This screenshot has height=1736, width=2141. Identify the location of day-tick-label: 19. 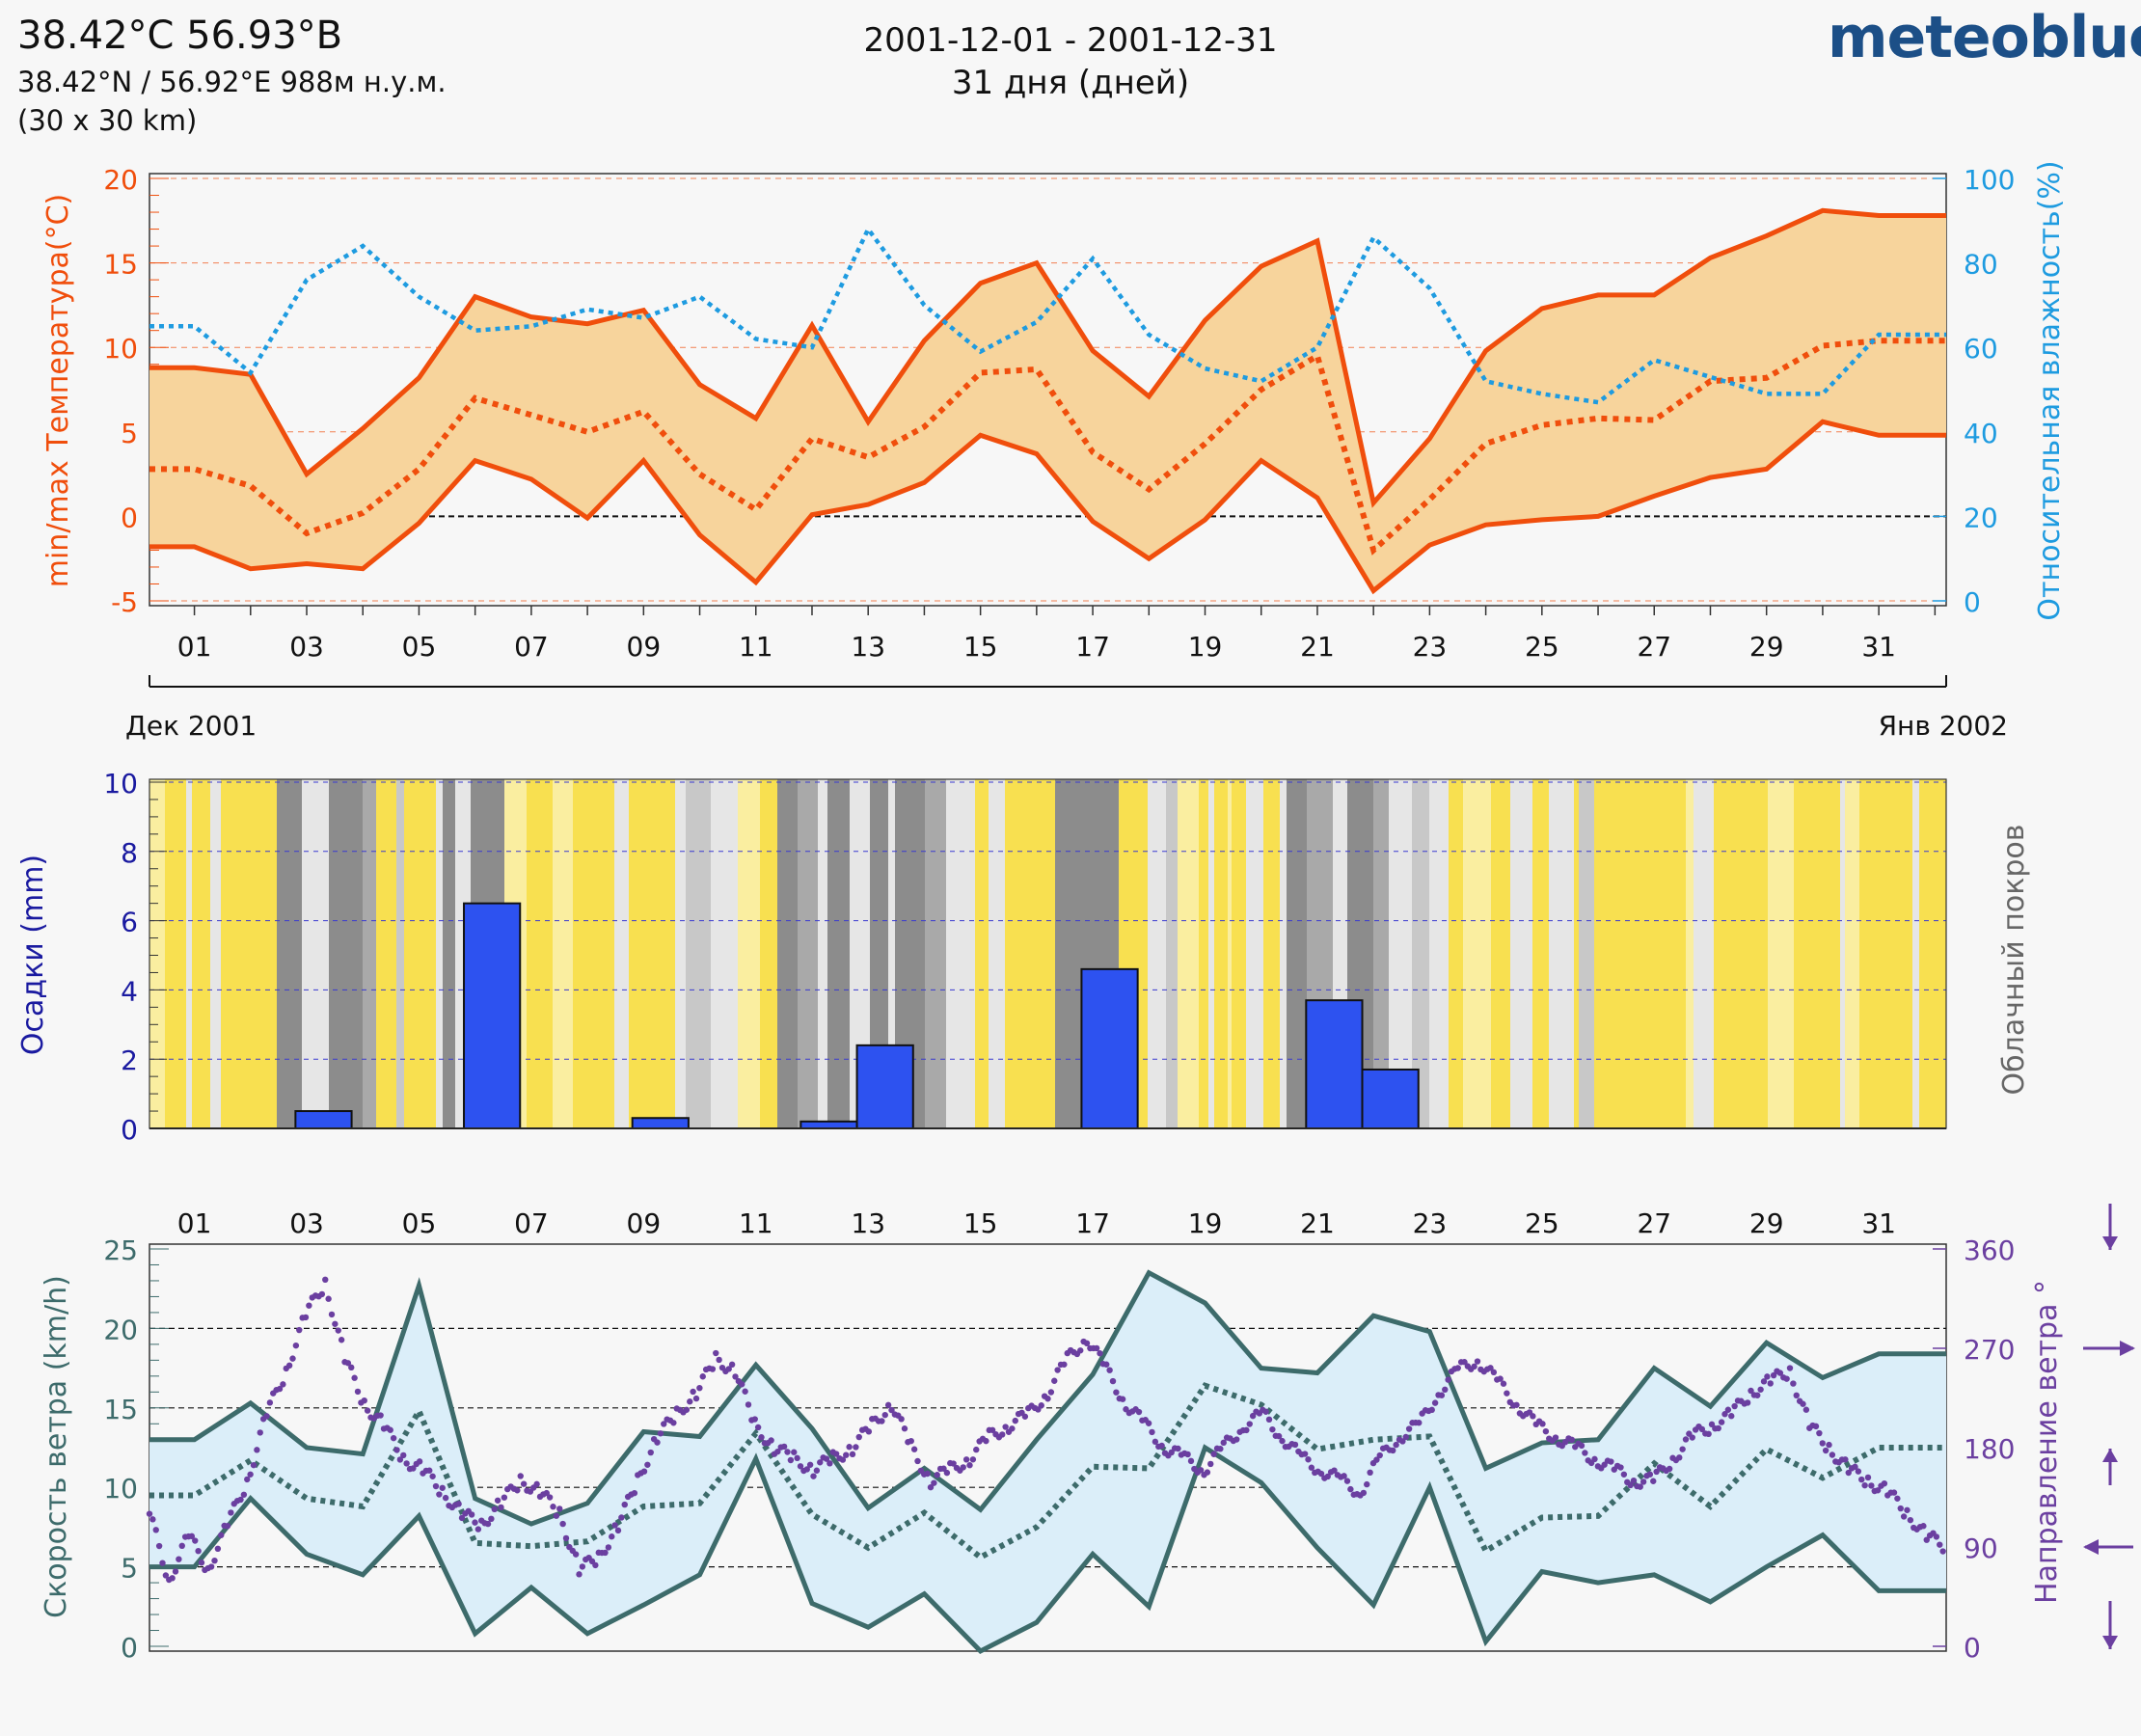
(1206, 647).